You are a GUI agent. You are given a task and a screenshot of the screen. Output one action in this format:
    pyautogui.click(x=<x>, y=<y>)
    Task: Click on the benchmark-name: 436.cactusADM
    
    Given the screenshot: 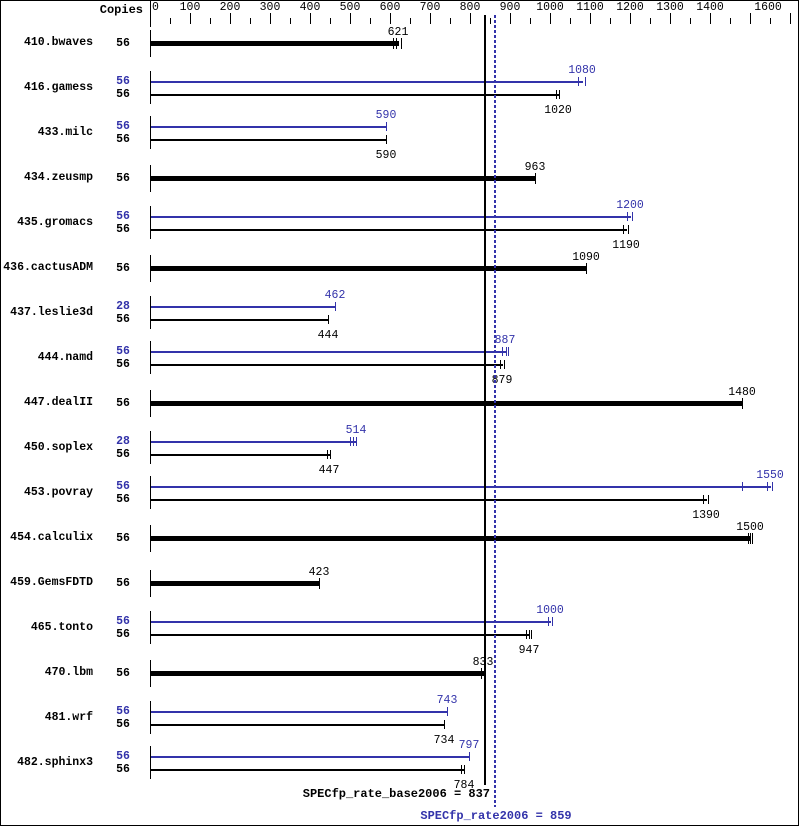 What is the action you would take?
    pyautogui.click(x=48, y=267)
    